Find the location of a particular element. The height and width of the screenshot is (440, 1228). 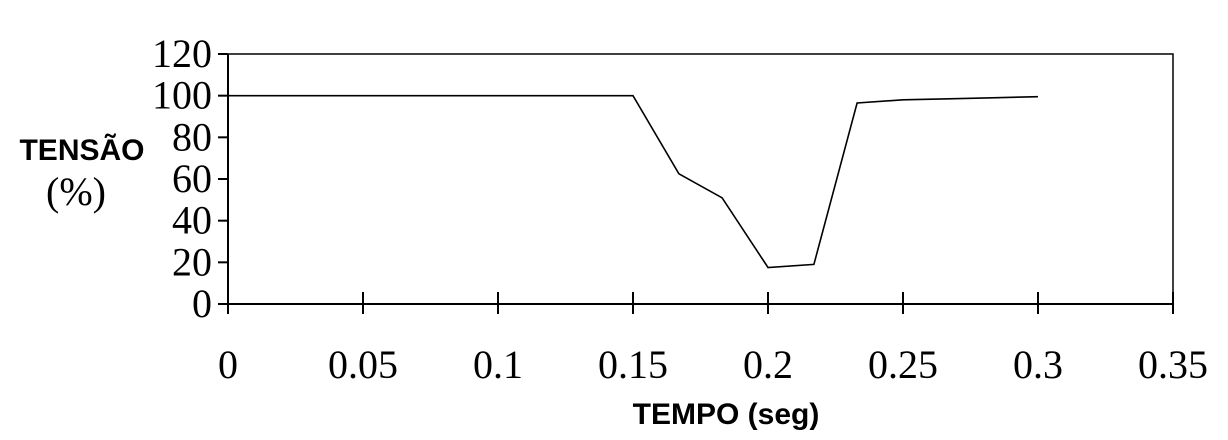

x-tick-label: 0 is located at coordinates (228, 364).